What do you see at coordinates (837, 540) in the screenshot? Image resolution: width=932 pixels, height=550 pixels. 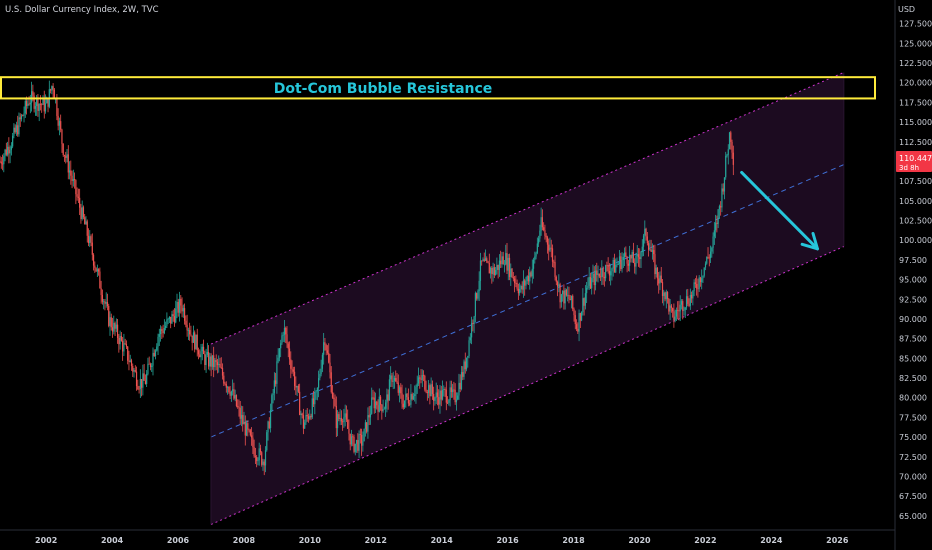 I see `x-tick-label: 2026` at bounding box center [837, 540].